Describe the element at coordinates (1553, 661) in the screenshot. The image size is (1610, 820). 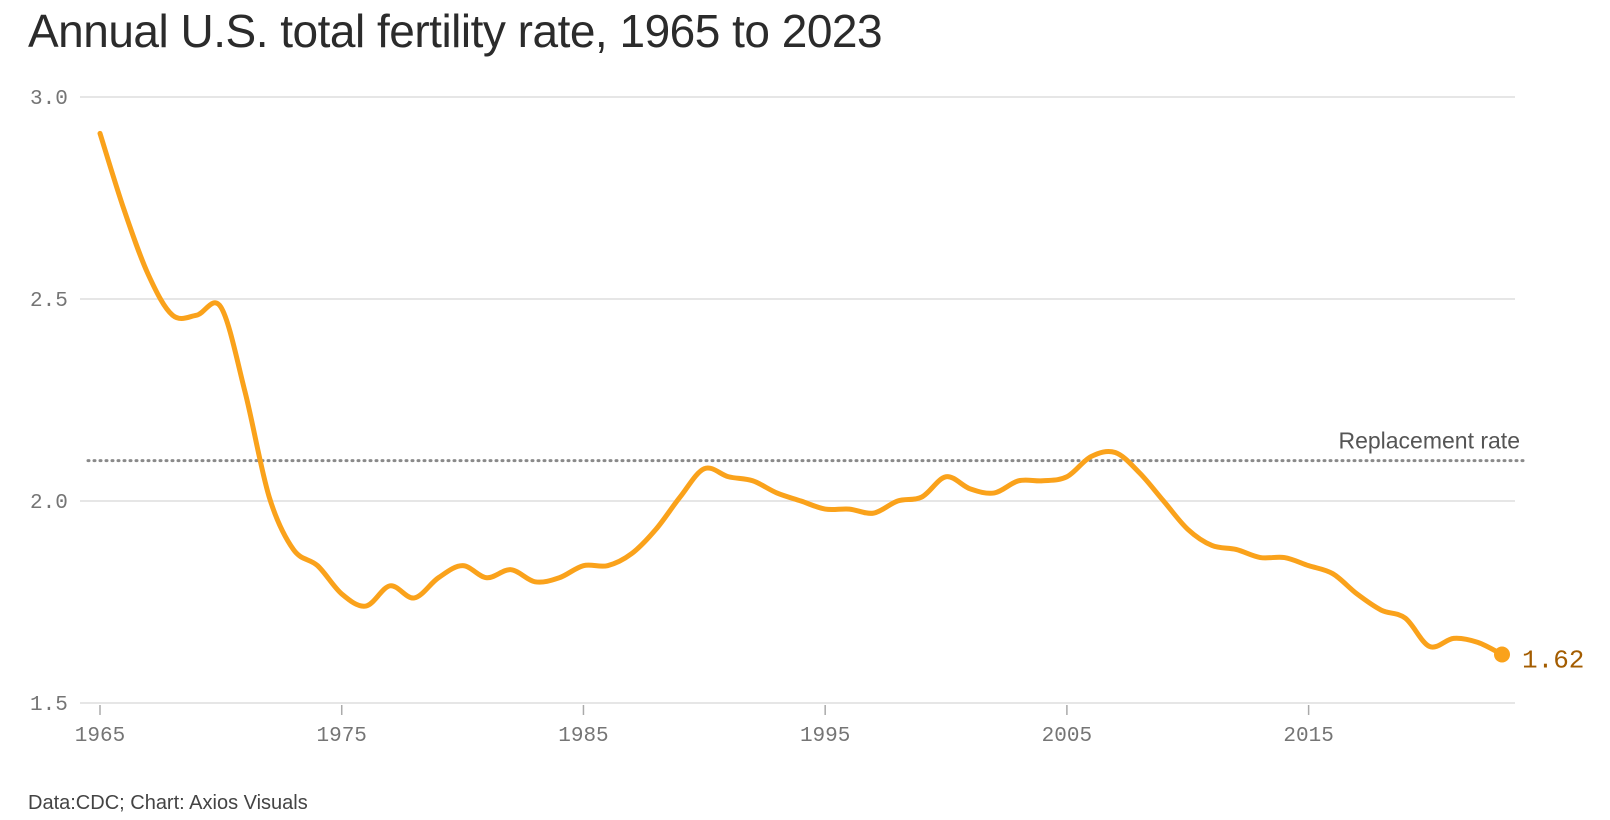
I see `end-value-label: 1.62` at that location.